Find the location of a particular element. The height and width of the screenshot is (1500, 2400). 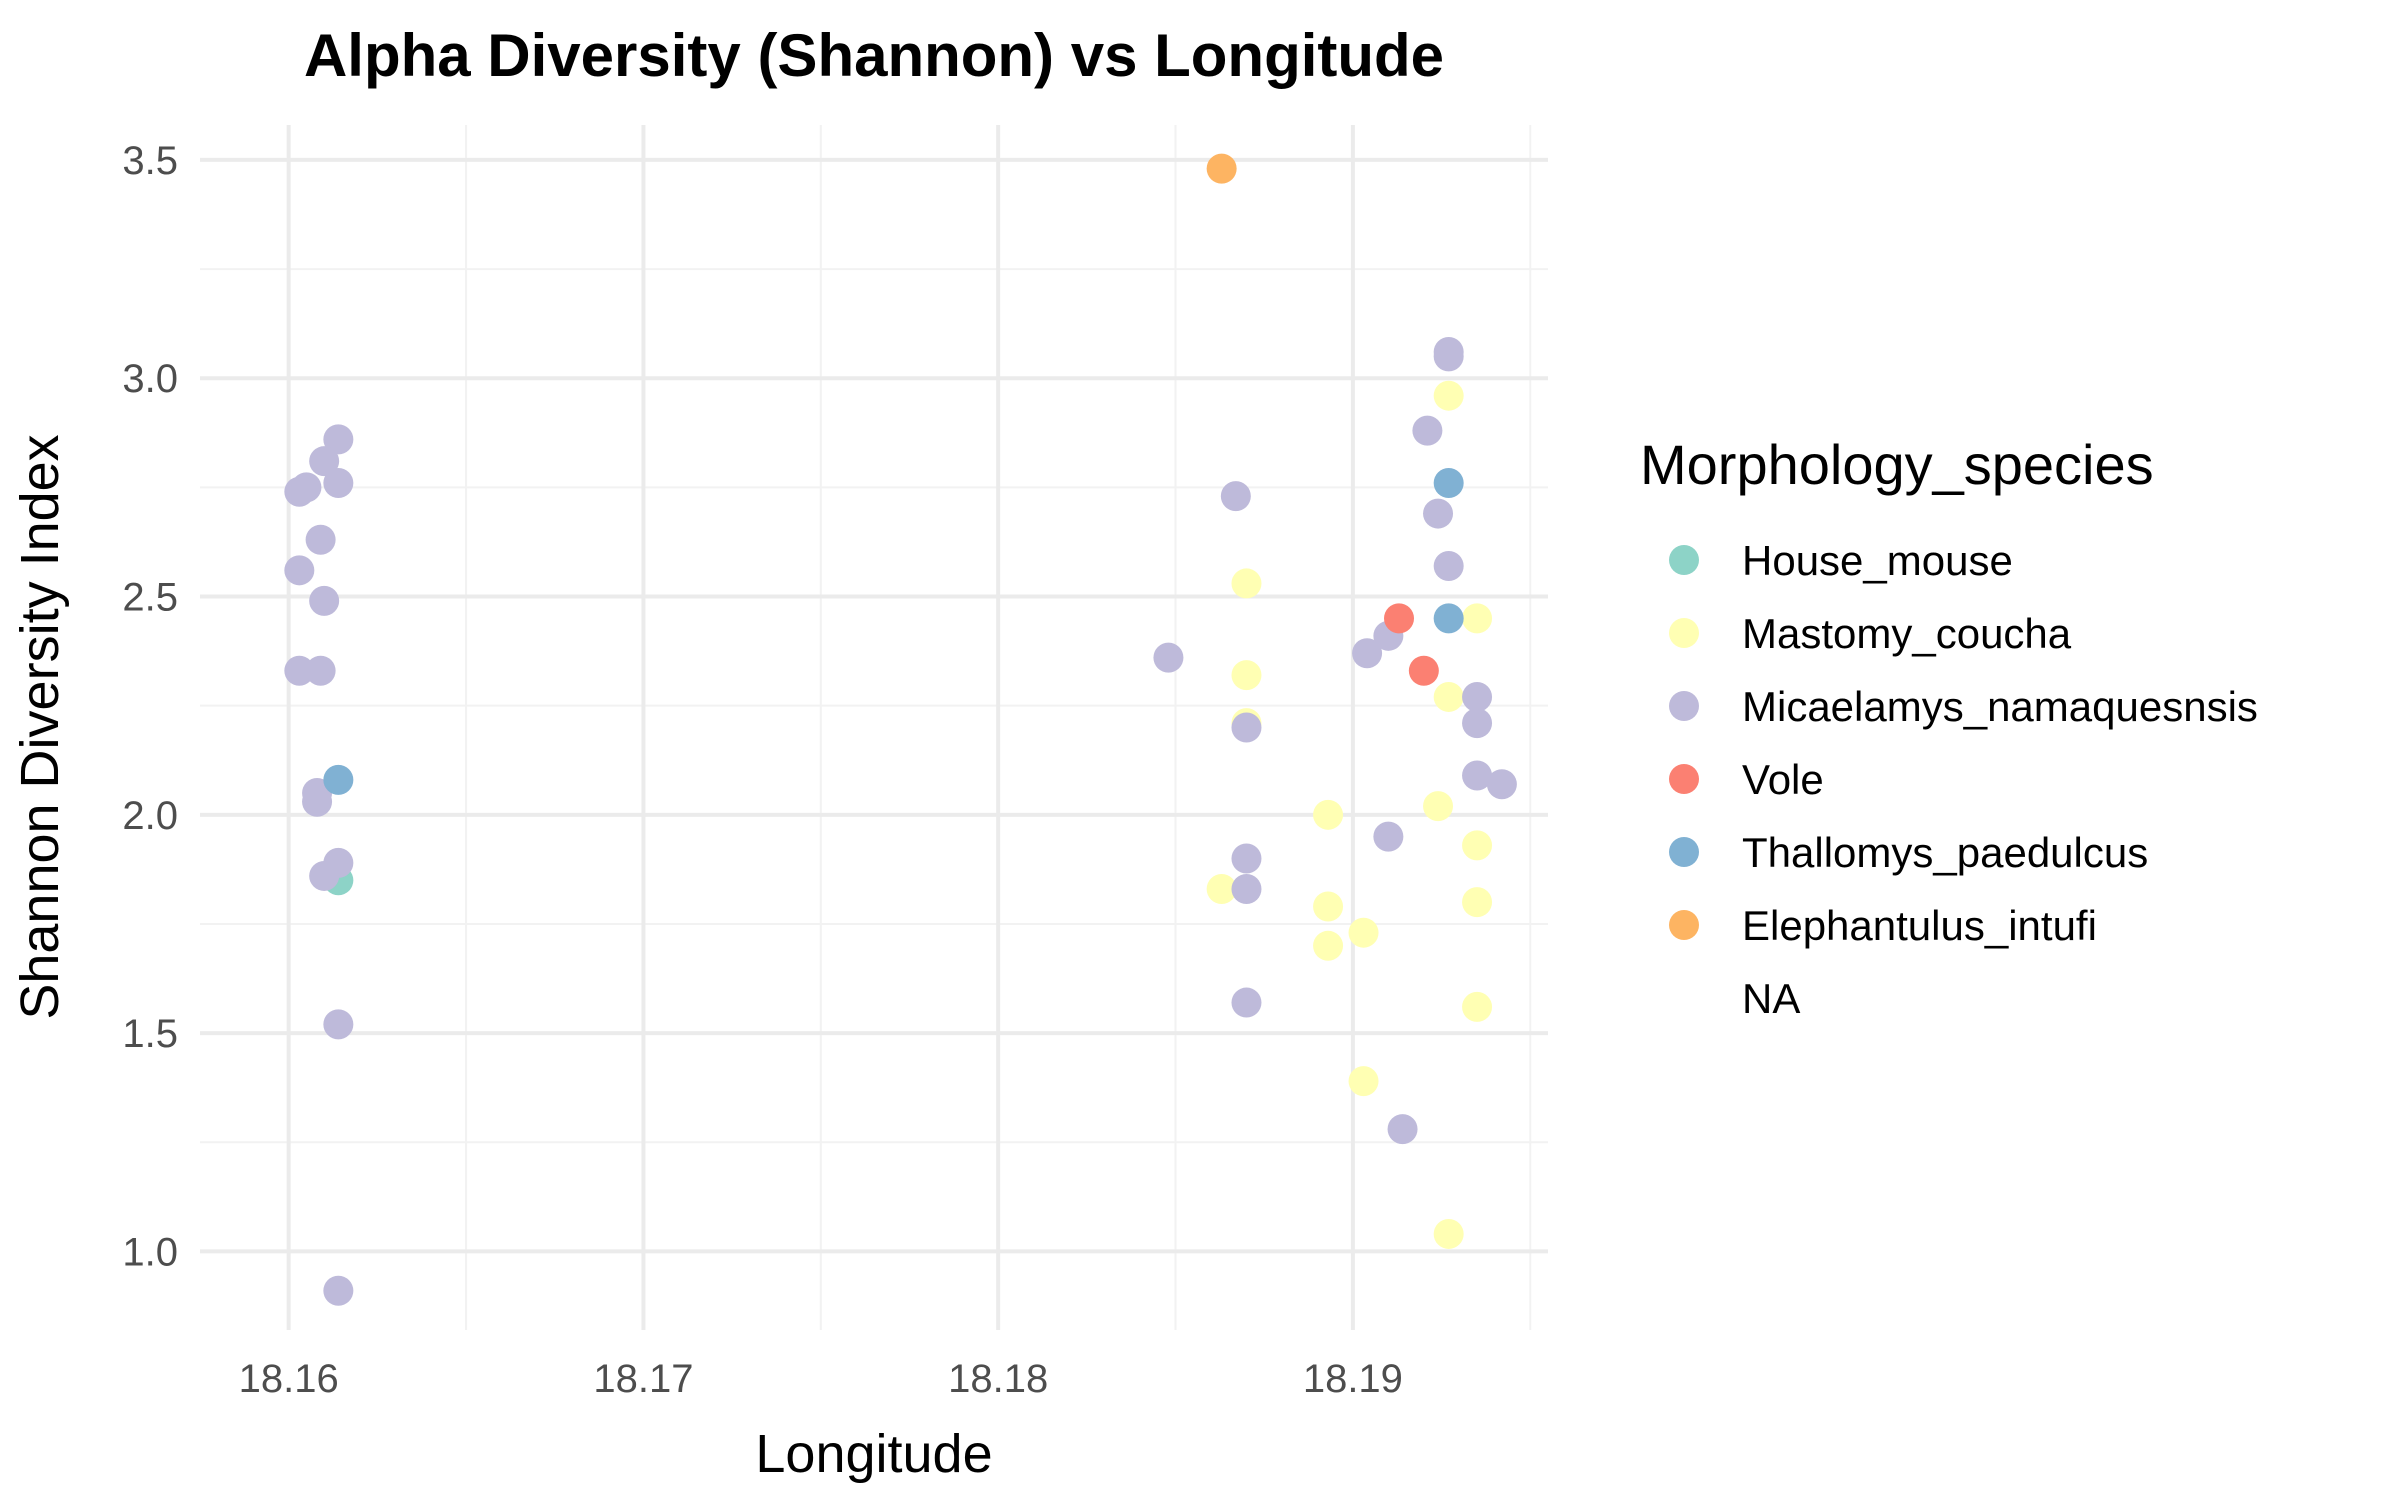

y-tick-label: 3.5 is located at coordinates (150, 161).